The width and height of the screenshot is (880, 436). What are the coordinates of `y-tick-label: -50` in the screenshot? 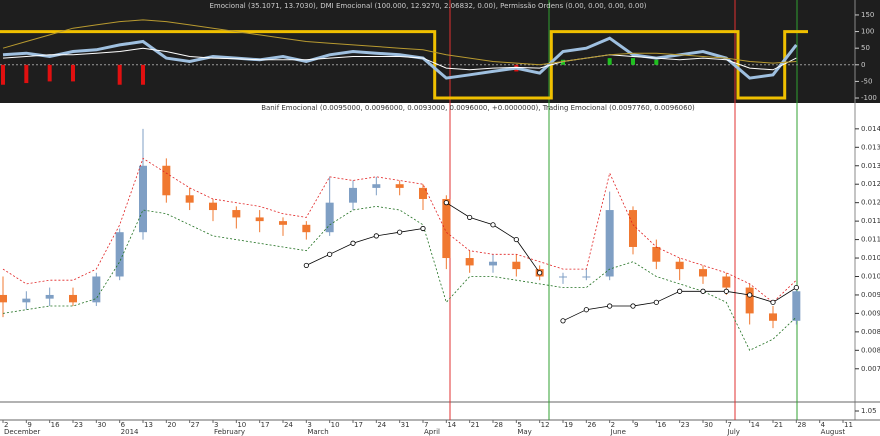 It's located at (866, 81).